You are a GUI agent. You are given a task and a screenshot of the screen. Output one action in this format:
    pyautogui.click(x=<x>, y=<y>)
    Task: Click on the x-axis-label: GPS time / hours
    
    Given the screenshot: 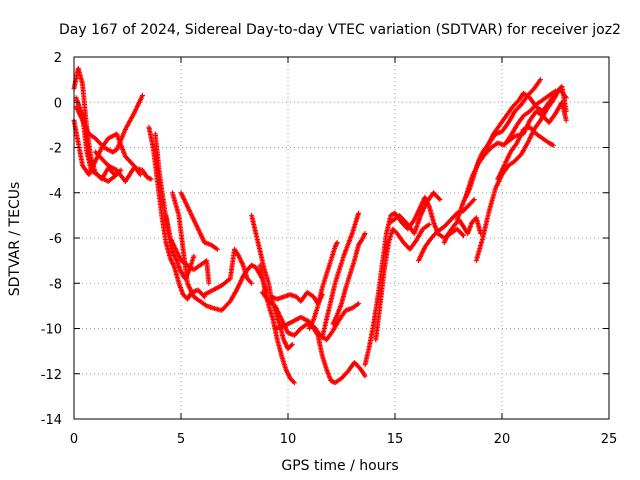 What is the action you would take?
    pyautogui.click(x=339, y=466)
    